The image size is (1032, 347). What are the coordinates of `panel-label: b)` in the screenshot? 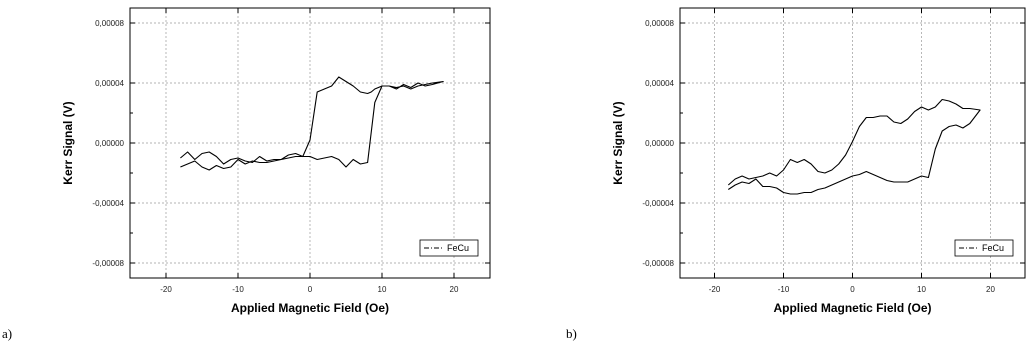 It's located at (571, 333).